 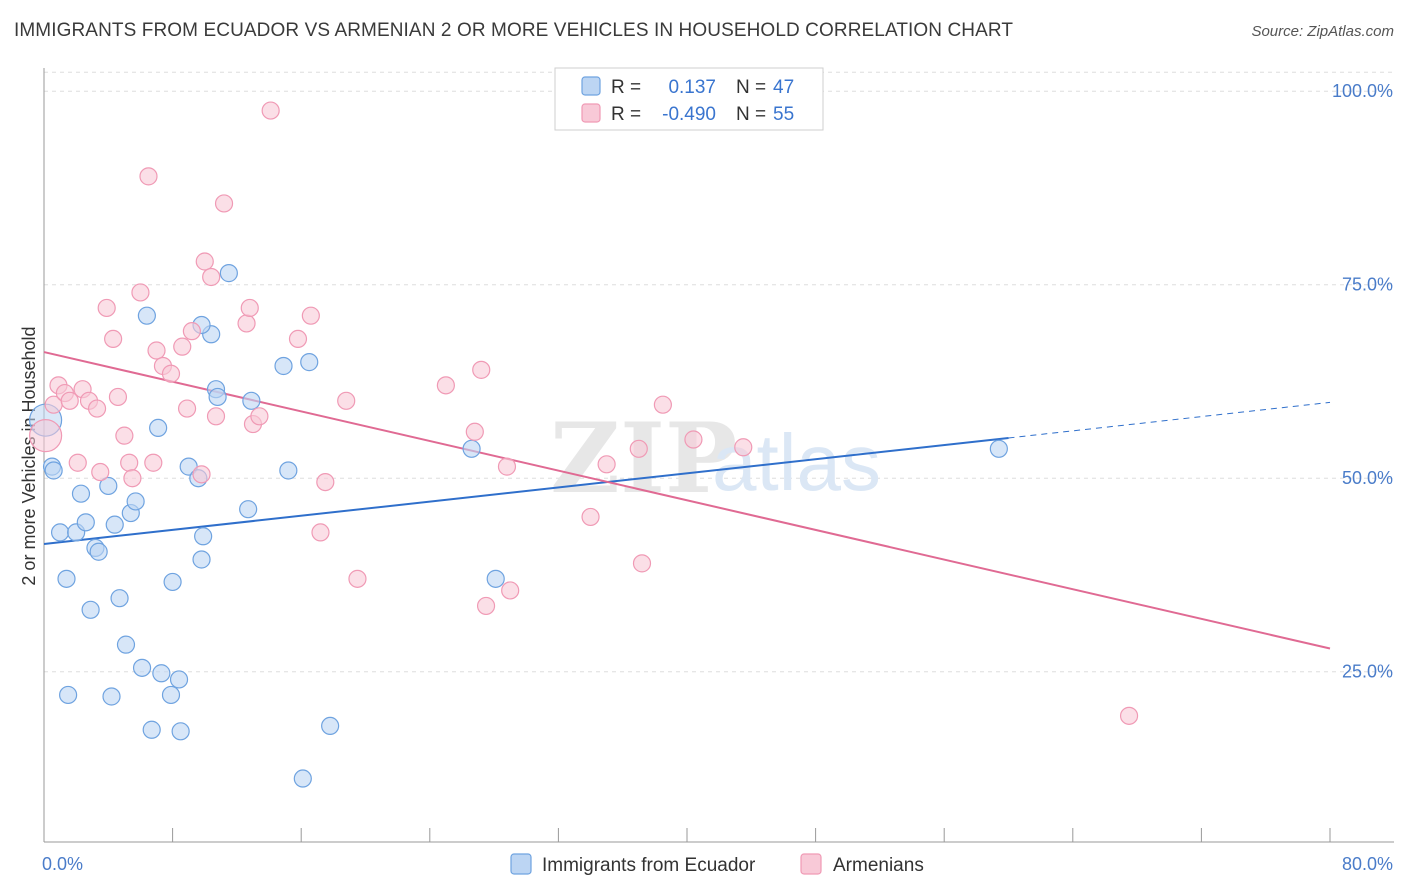 I want to click on watermark-zip: ZIP, so click(x=643, y=458).